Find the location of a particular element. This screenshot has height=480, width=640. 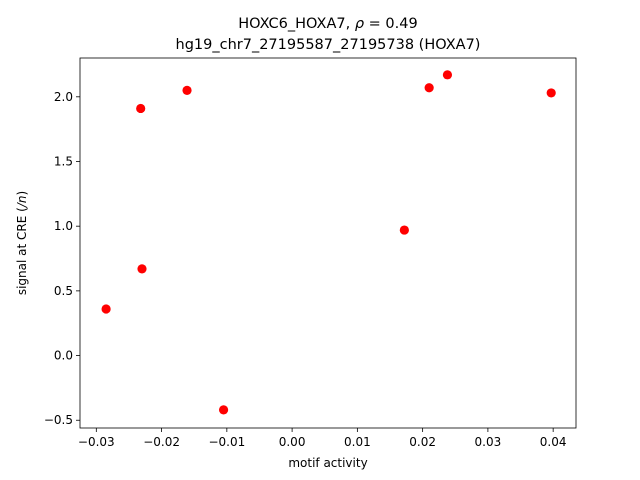

y-tick-label: 0.0 is located at coordinates (63, 356).